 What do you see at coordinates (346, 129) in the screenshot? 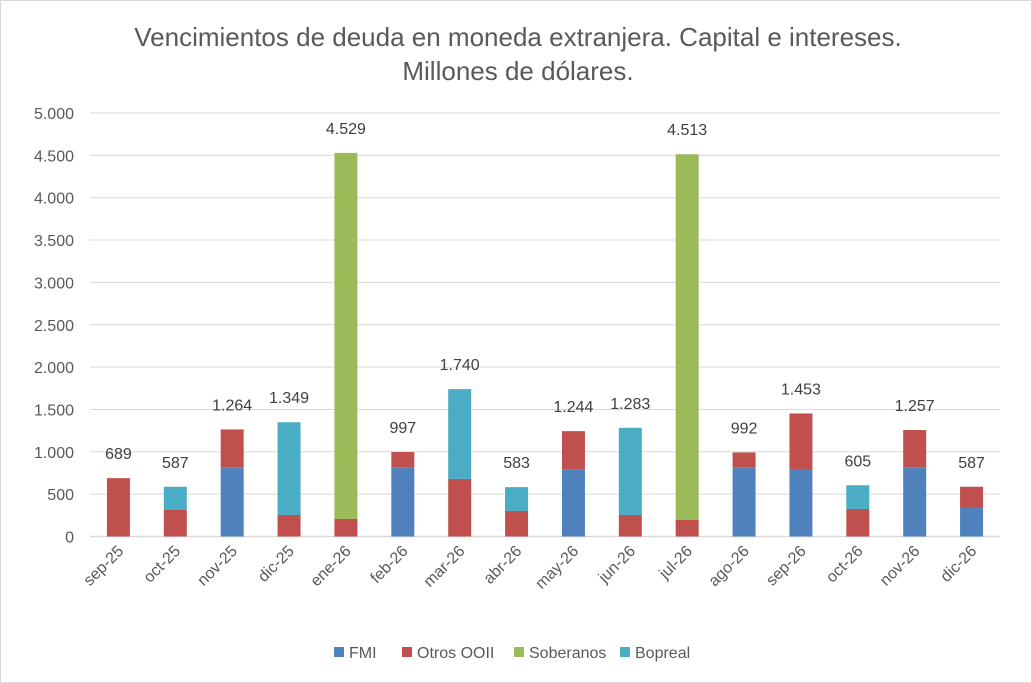
I see `data-label-total: 4.529` at bounding box center [346, 129].